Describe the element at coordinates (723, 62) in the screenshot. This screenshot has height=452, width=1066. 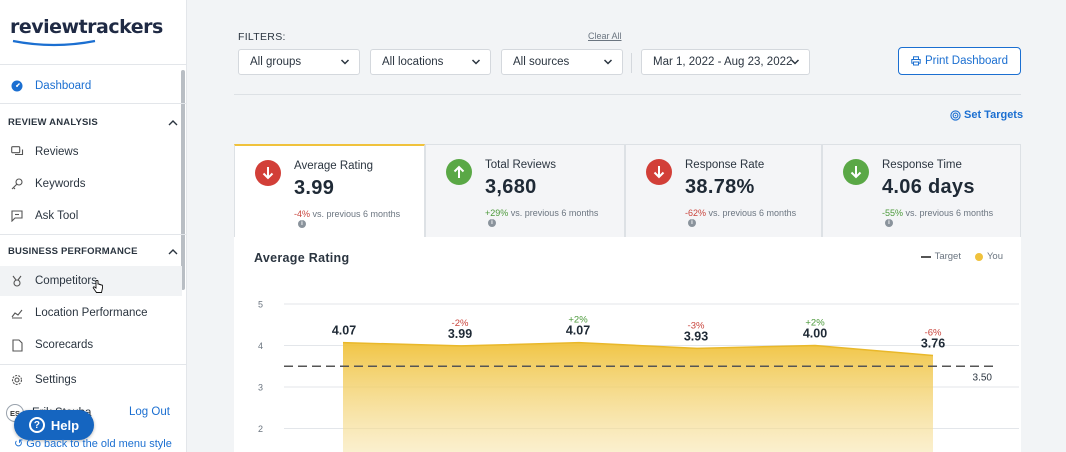
I see `date-range-value: Mar 1, 2022 - Aug 23, 2022` at that location.